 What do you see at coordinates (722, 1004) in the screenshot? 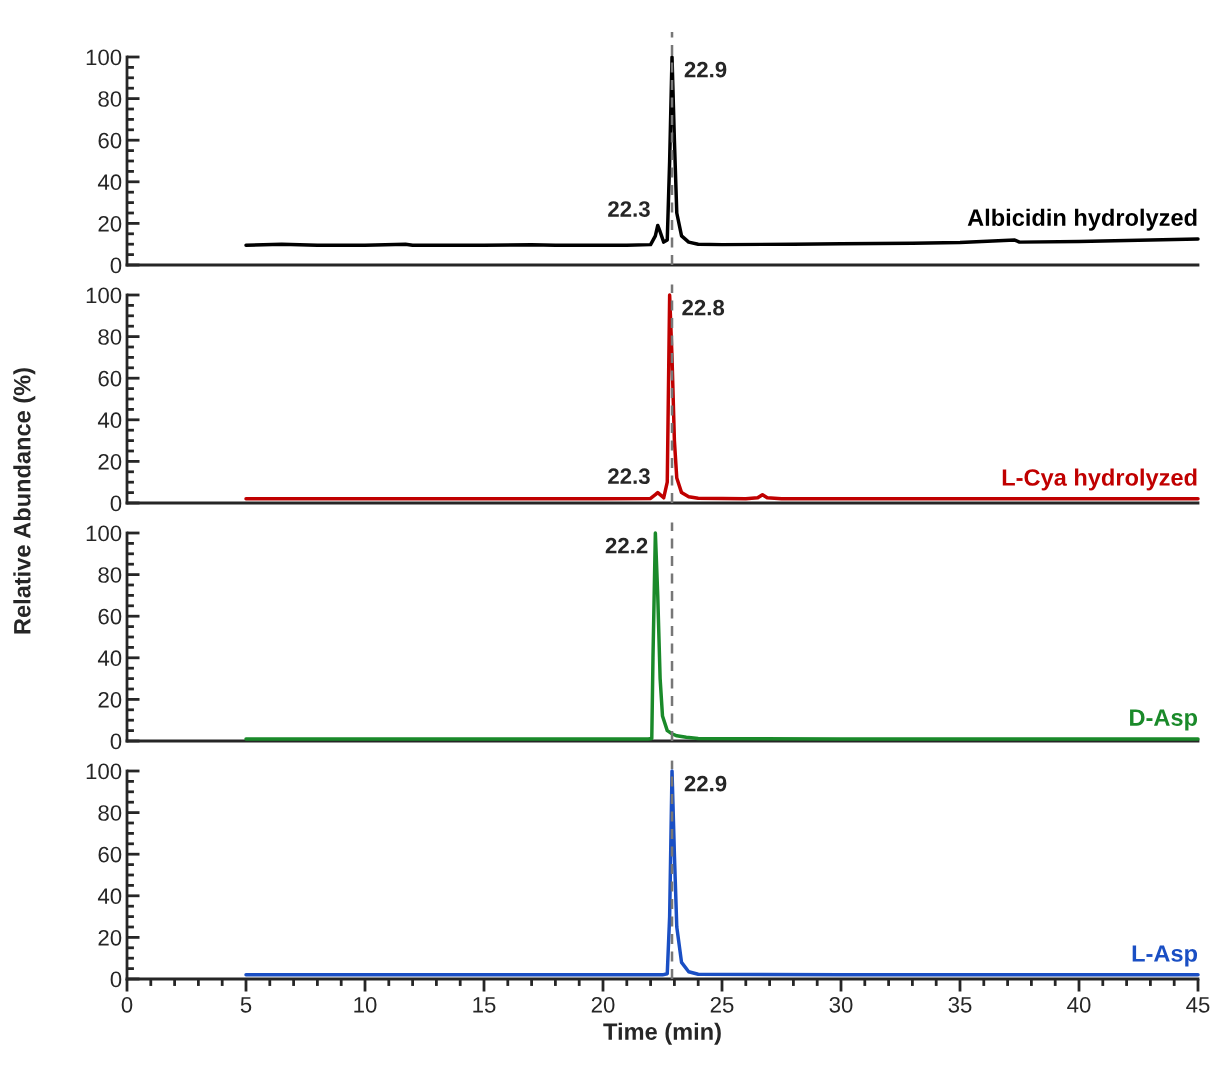
I see `x-tick-label: 25` at bounding box center [722, 1004].